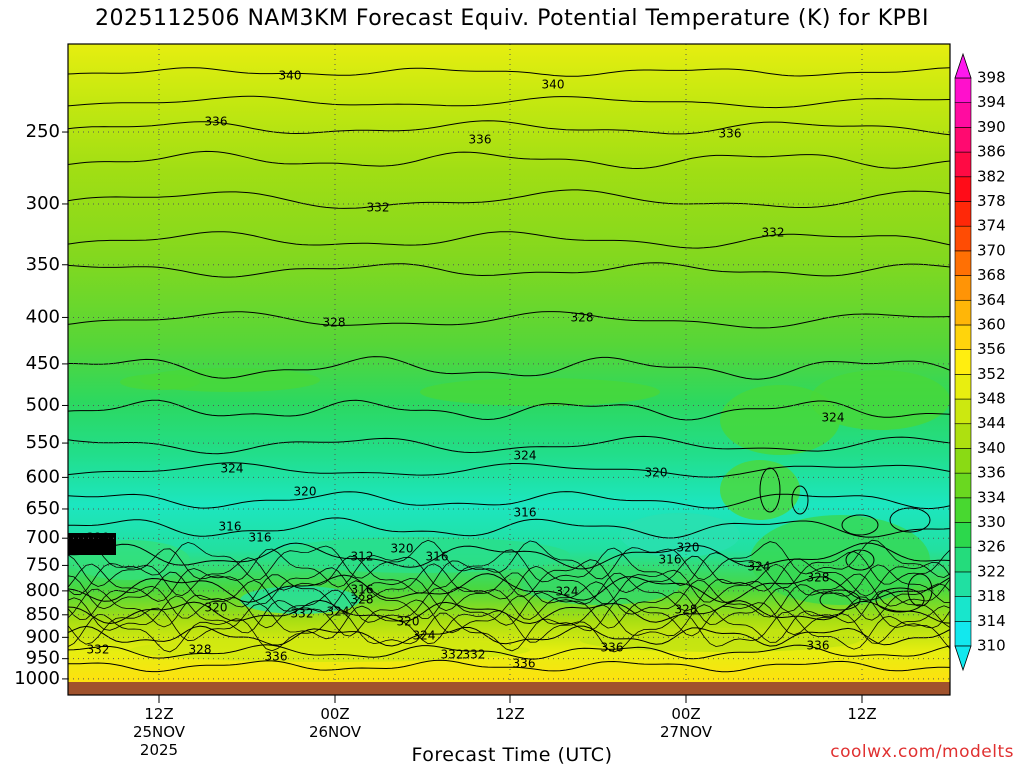 The image size is (1024, 768). What do you see at coordinates (991, 646) in the screenshot?
I see `colorbar-label: 310` at bounding box center [991, 646].